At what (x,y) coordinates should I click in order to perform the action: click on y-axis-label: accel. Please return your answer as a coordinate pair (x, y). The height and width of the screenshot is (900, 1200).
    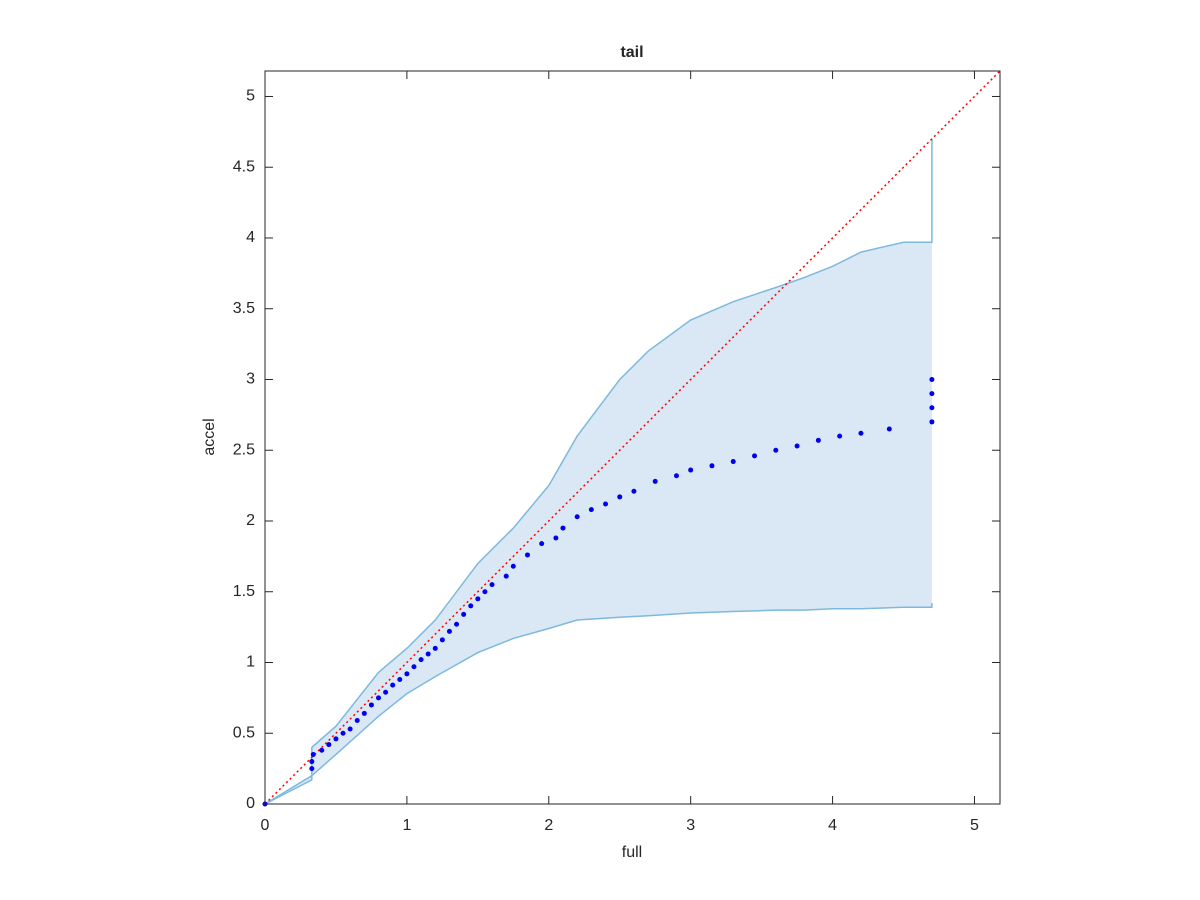
    Looking at the image, I should click on (209, 436).